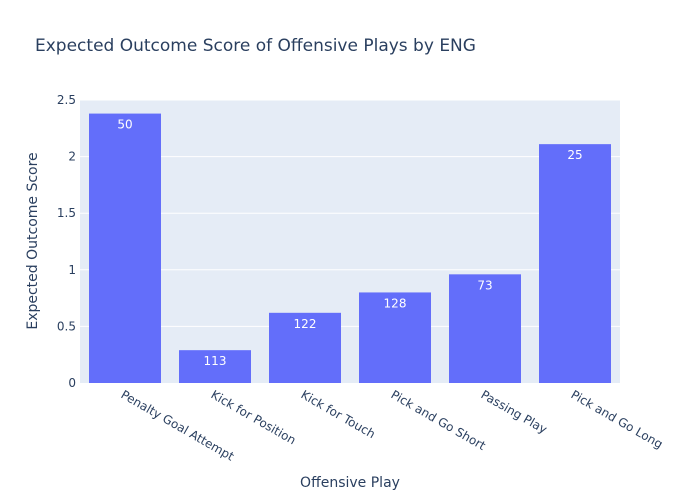  Describe the element at coordinates (338, 414) in the screenshot. I see `x-tick-label: Kick for Touch` at that location.